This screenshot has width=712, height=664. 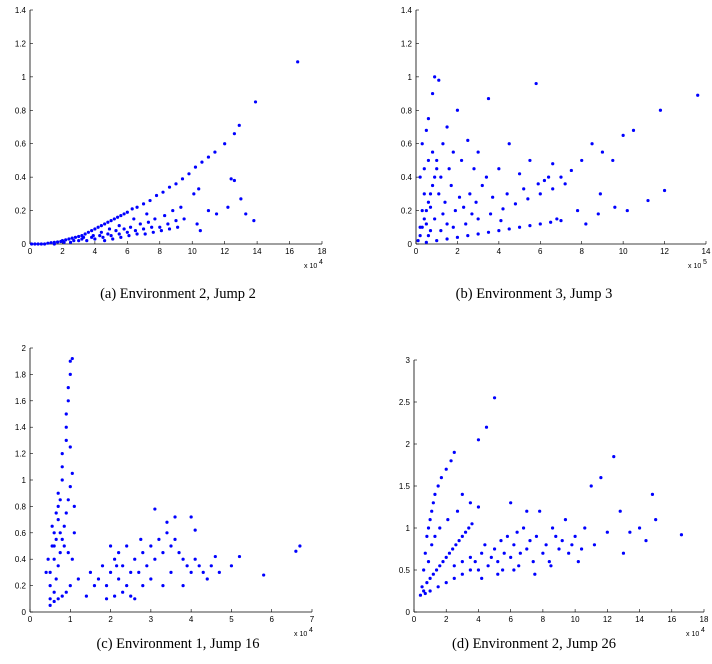 I want to click on y-tick-label: 0.4, so click(x=407, y=177).